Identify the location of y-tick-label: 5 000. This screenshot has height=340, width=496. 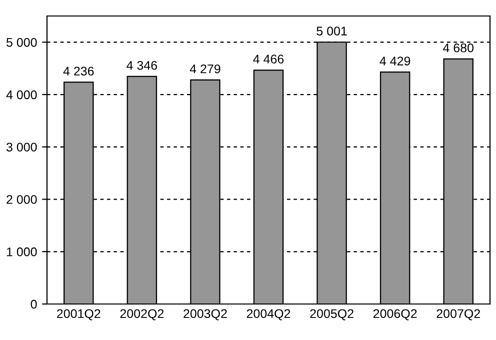
(21, 42).